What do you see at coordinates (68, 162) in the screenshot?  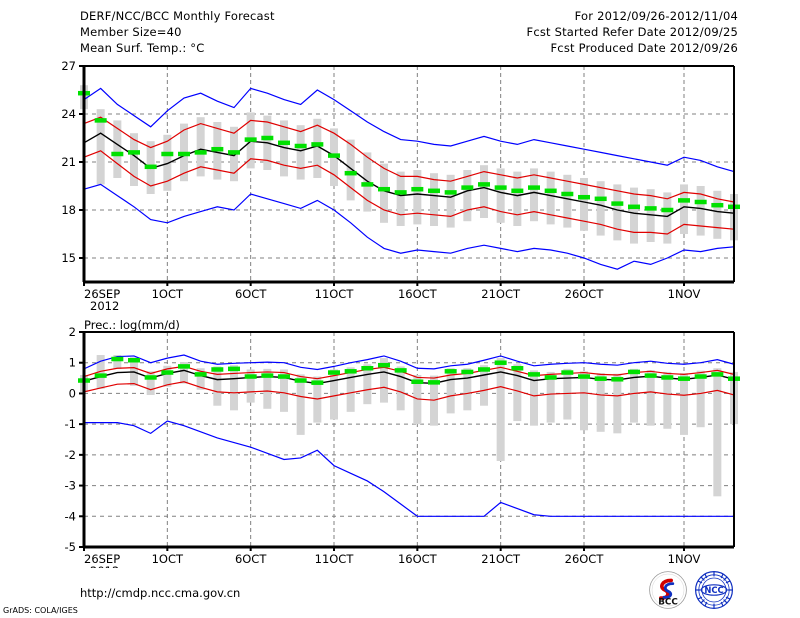 I see `y-tick-label: 21` at bounding box center [68, 162].